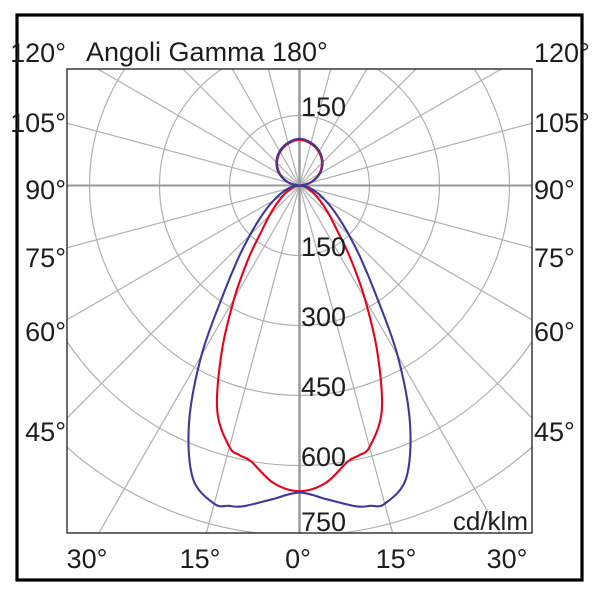 The height and width of the screenshot is (600, 600). What do you see at coordinates (45, 332) in the screenshot?
I see `left-angle-label: 60°` at bounding box center [45, 332].